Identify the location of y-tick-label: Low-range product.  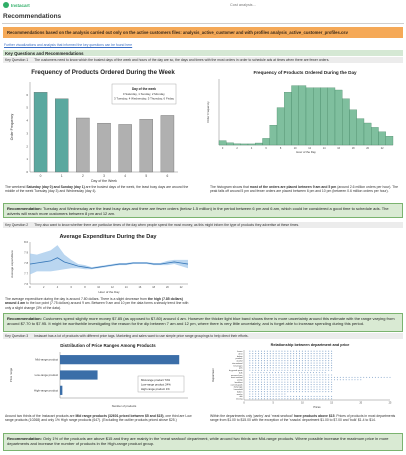
(47, 375).